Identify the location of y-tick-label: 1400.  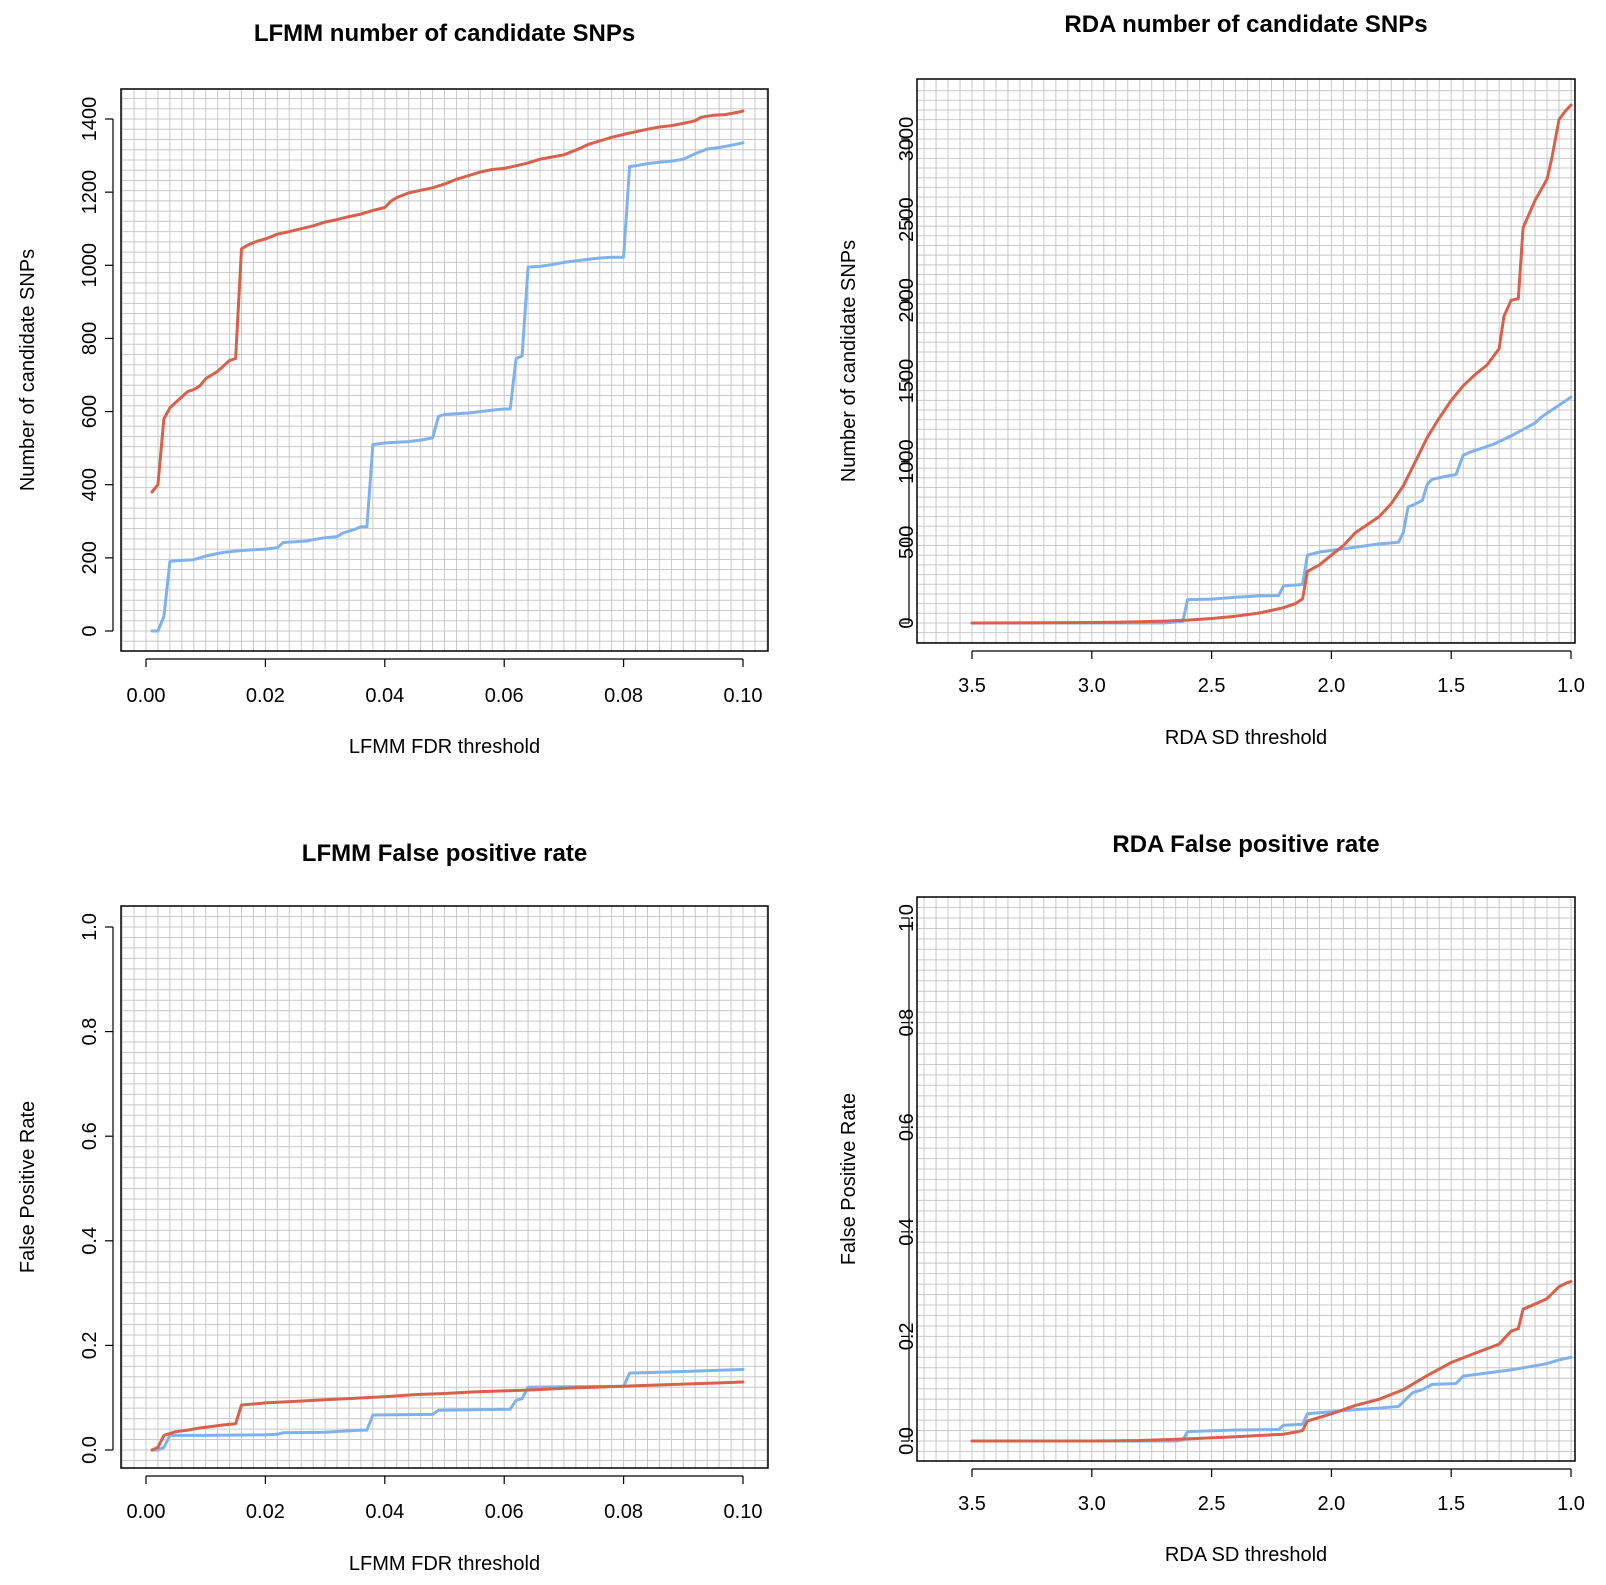
(90, 119).